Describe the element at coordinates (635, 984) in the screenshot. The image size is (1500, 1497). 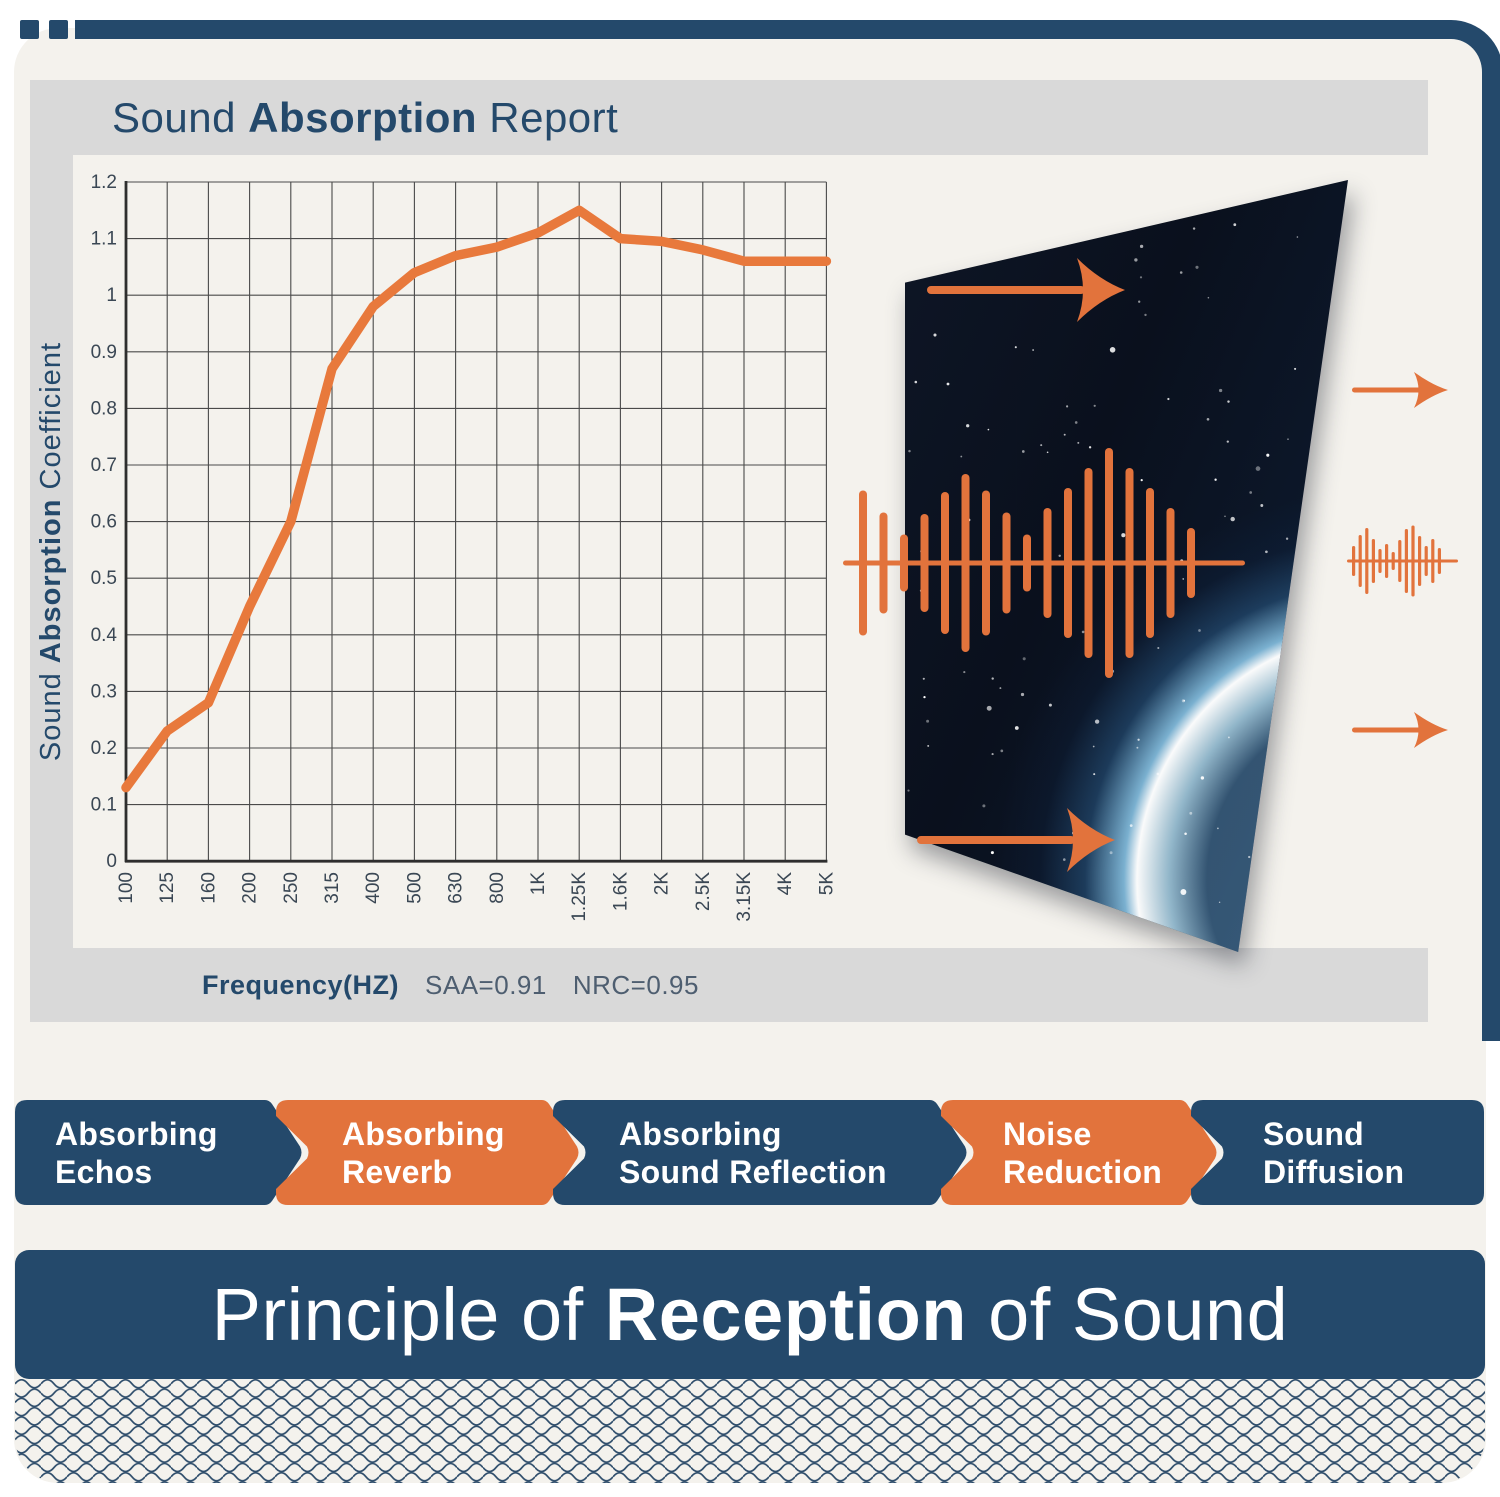
I see `nrc-value: NRC=0.95` at that location.